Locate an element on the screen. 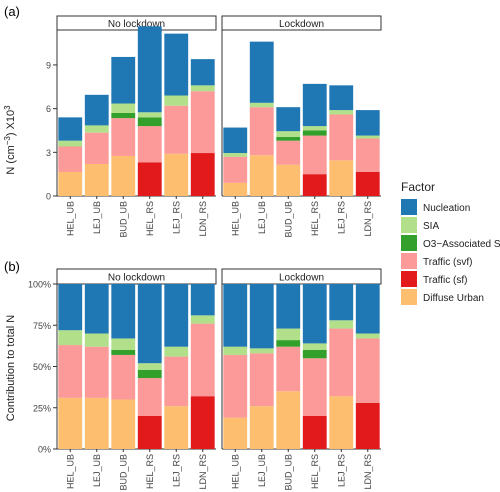 The width and height of the screenshot is (500, 492). y-tick-label: 100% is located at coordinates (39, 285).